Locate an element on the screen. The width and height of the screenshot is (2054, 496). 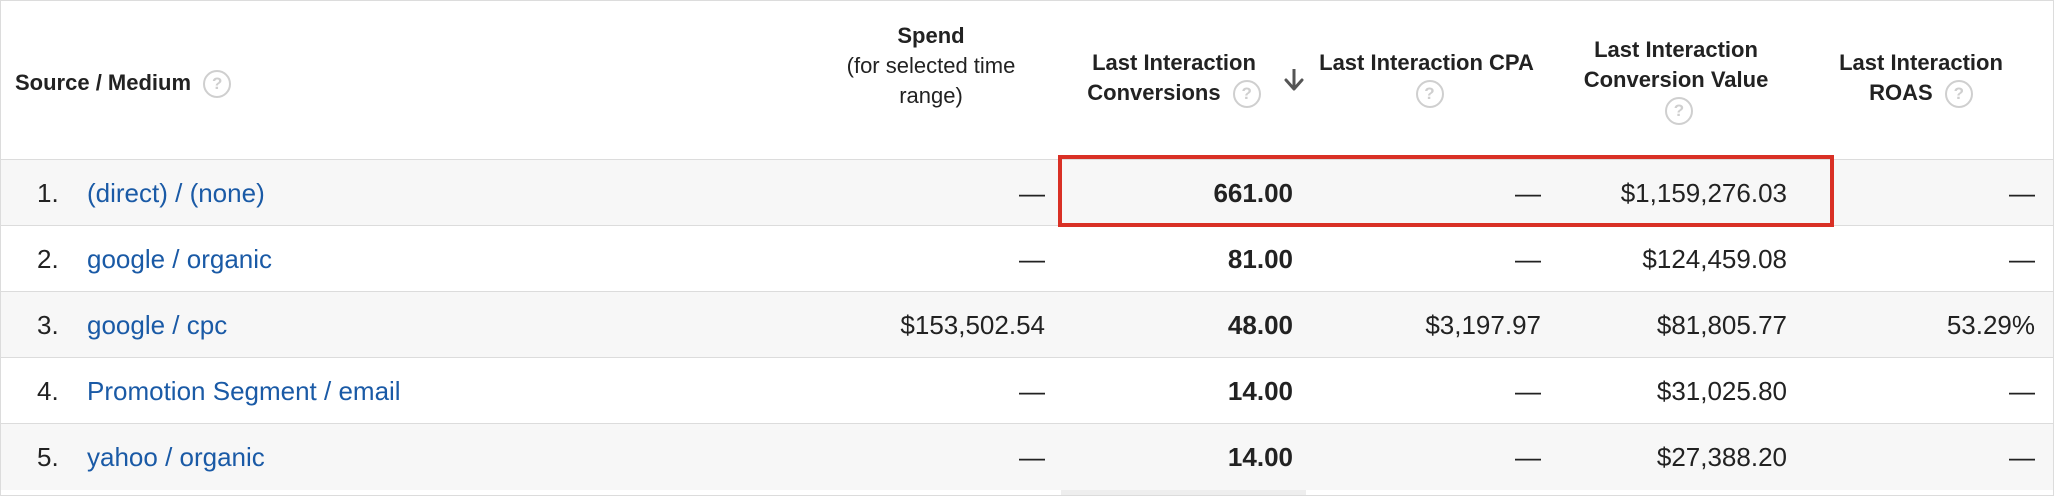
header-last-interaction-cpa: Last Interaction CPA ? is located at coordinates (1426, 78).